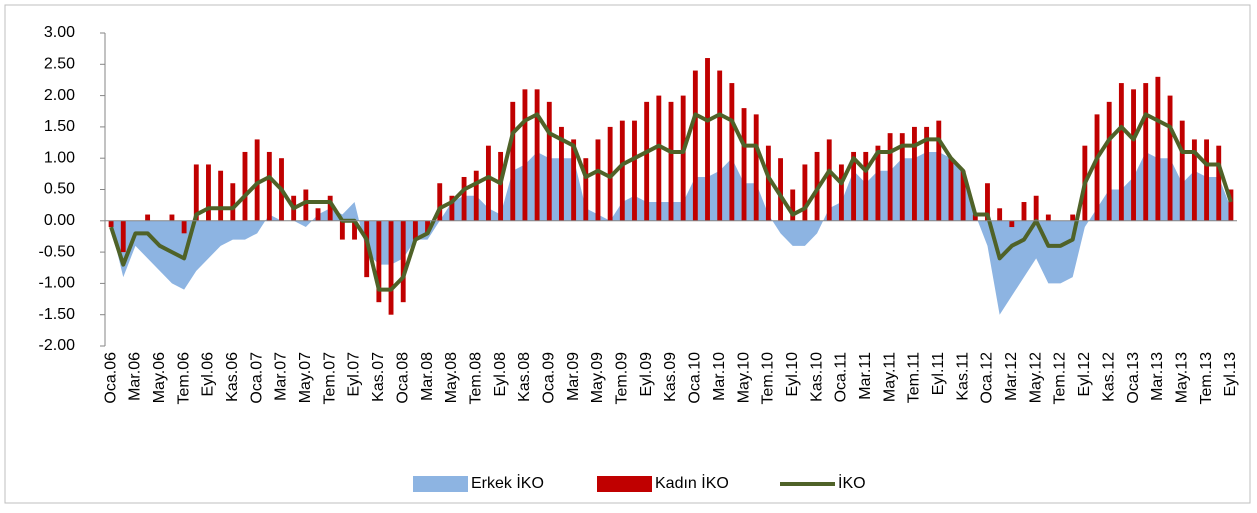  Describe the element at coordinates (962, 376) in the screenshot. I see `x-tick-label: Kas.11` at that location.